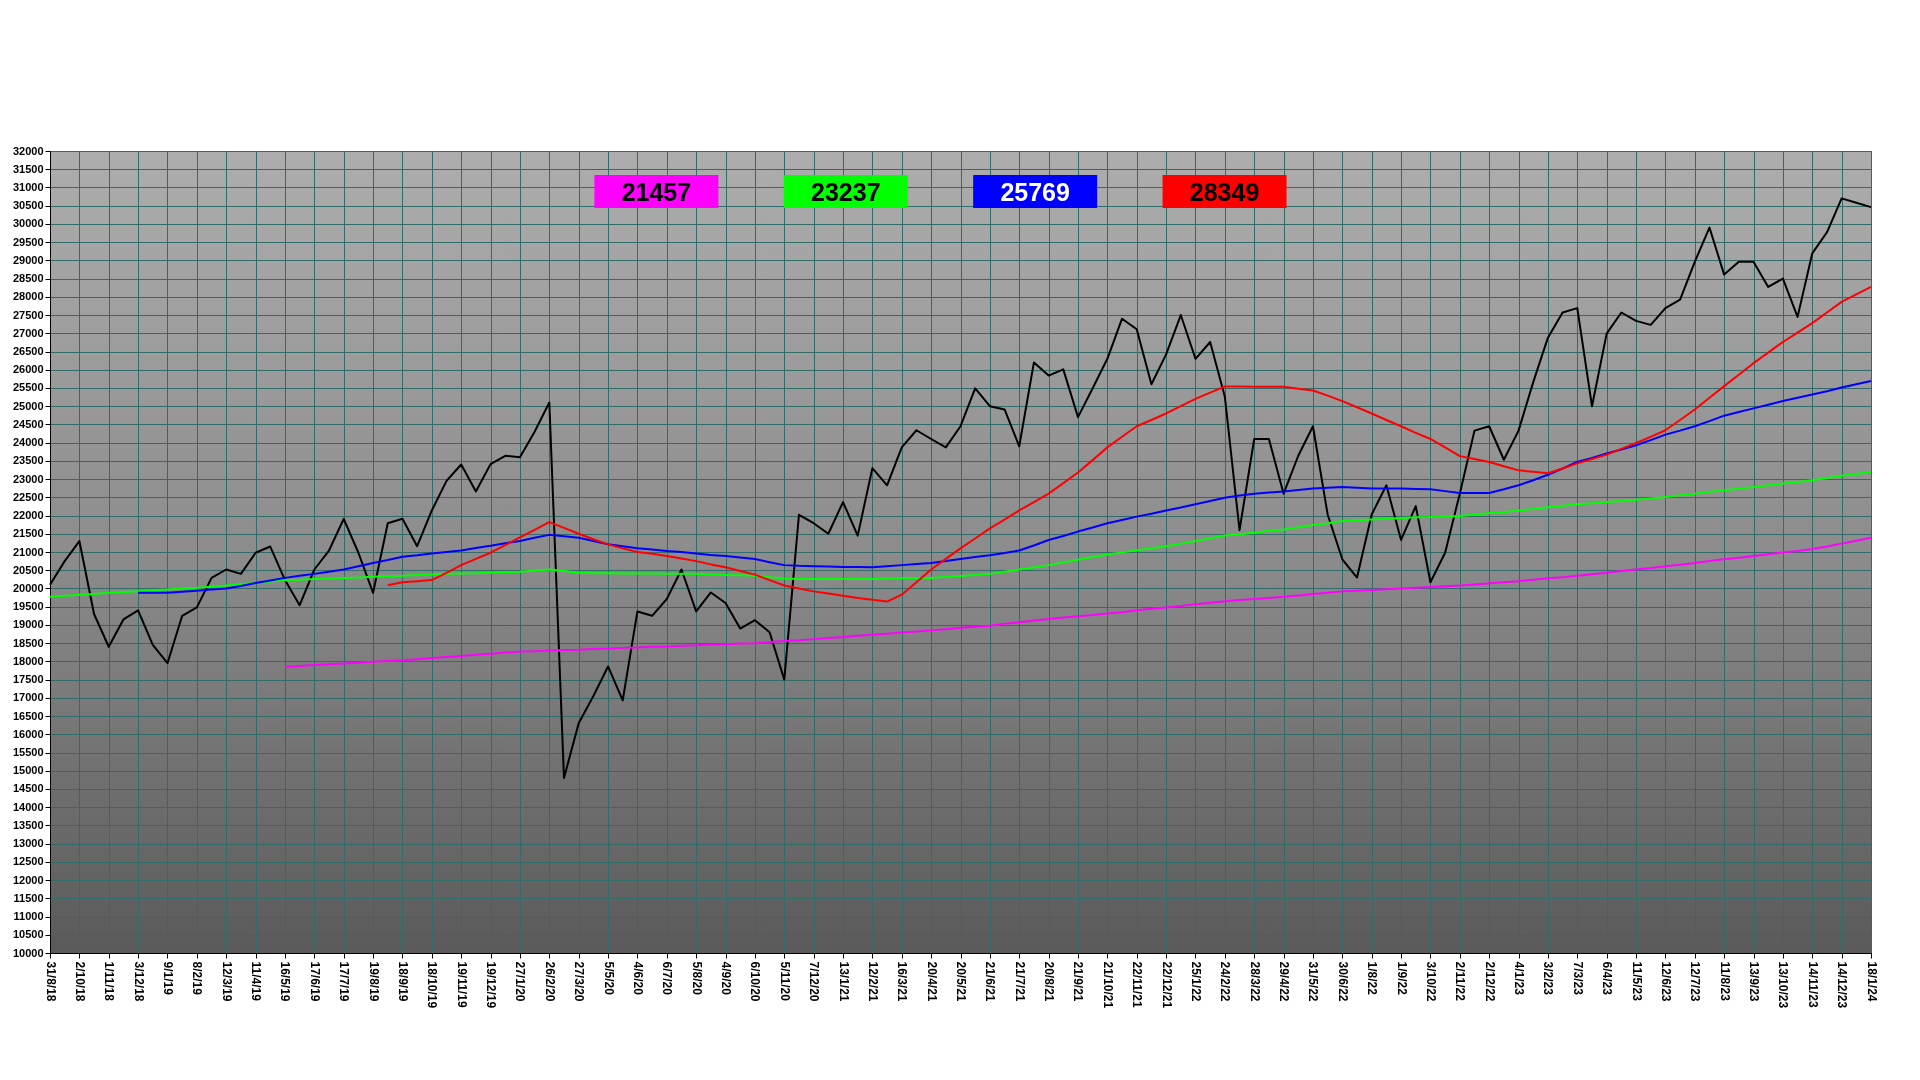 The height and width of the screenshot is (1080, 1920). What do you see at coordinates (990, 981) in the screenshot?
I see `x-tick-label: 21/6/21` at bounding box center [990, 981].